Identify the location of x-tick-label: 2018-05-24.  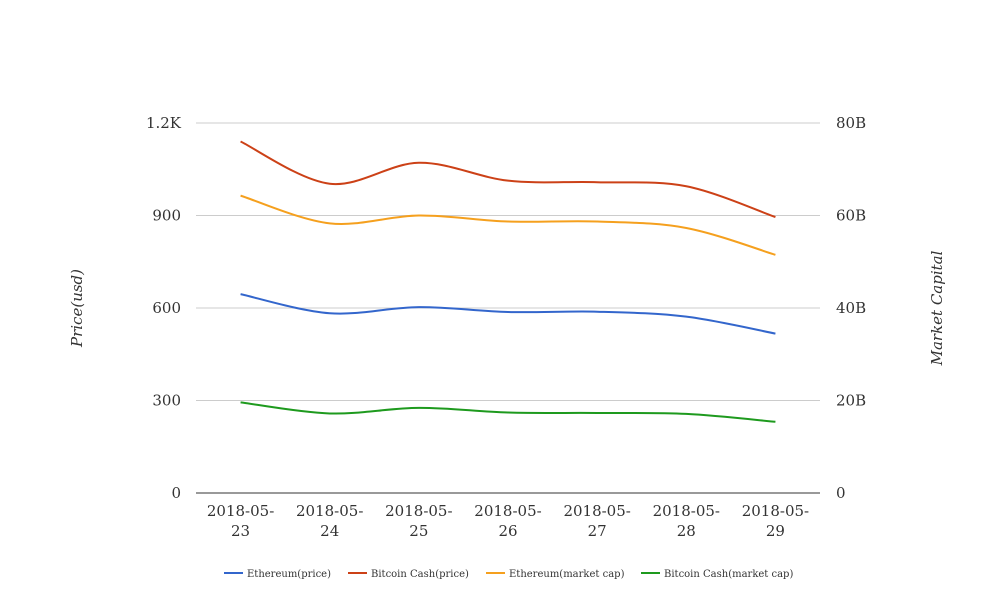
(329, 521).